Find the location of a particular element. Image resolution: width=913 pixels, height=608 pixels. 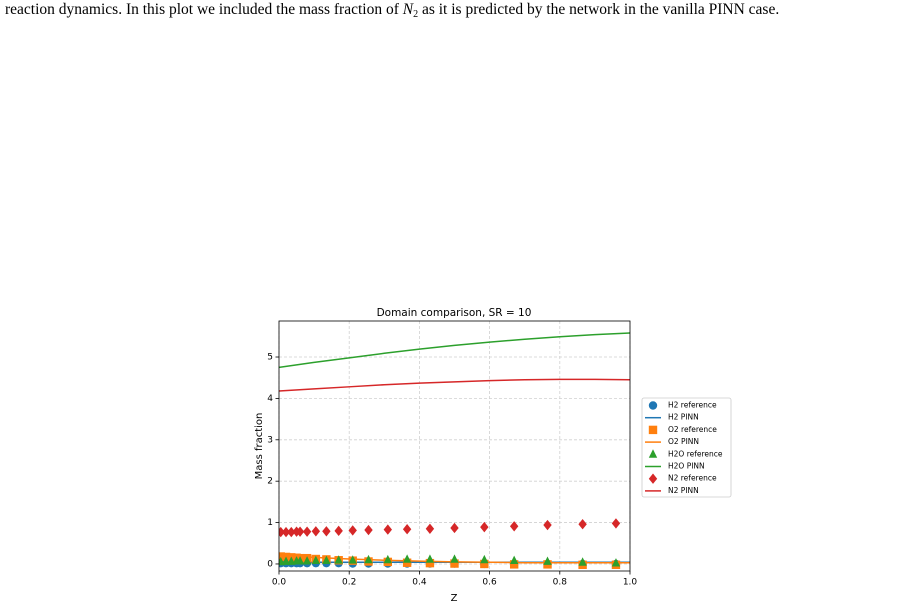

x-tick-label: 0.2 is located at coordinates (349, 583).